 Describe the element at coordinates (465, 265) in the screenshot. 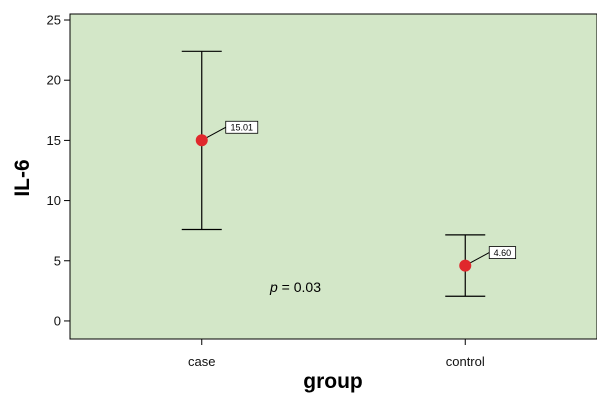

I see `mean-point-control` at that location.